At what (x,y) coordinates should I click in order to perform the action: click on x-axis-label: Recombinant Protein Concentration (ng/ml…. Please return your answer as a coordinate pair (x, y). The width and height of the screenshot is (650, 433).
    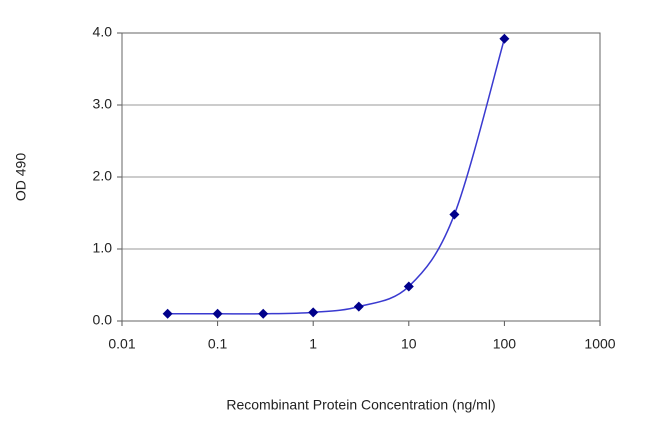
    Looking at the image, I should click on (360, 405).